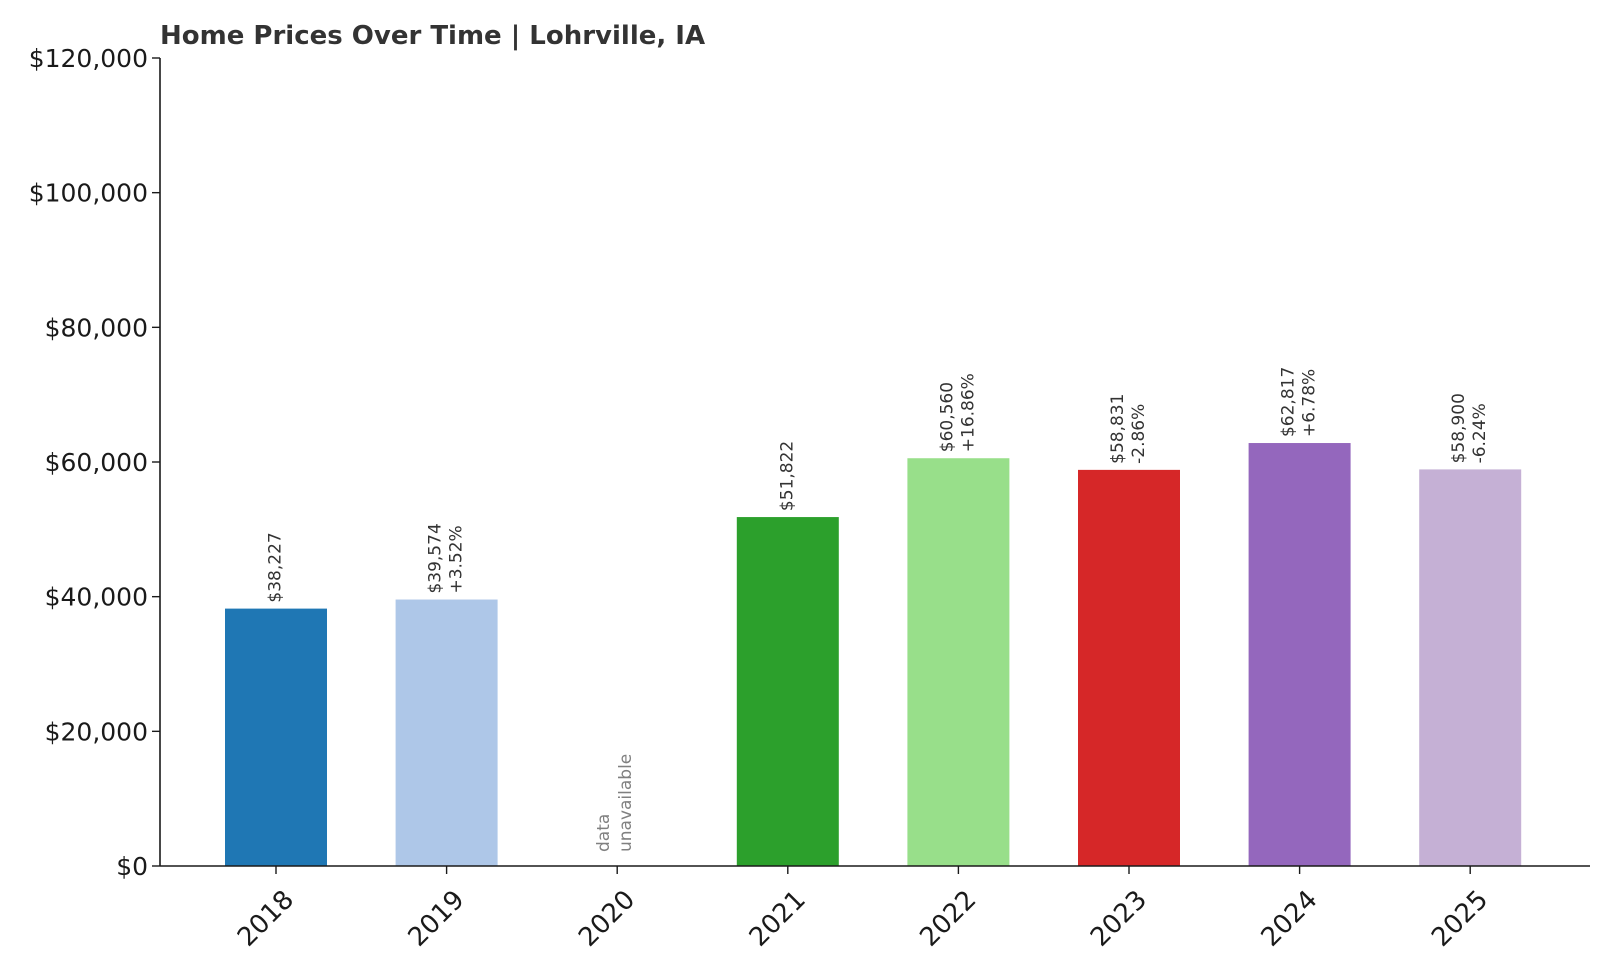  Describe the element at coordinates (1310, 403) in the screenshot. I see `change-label: +6.78%` at that location.